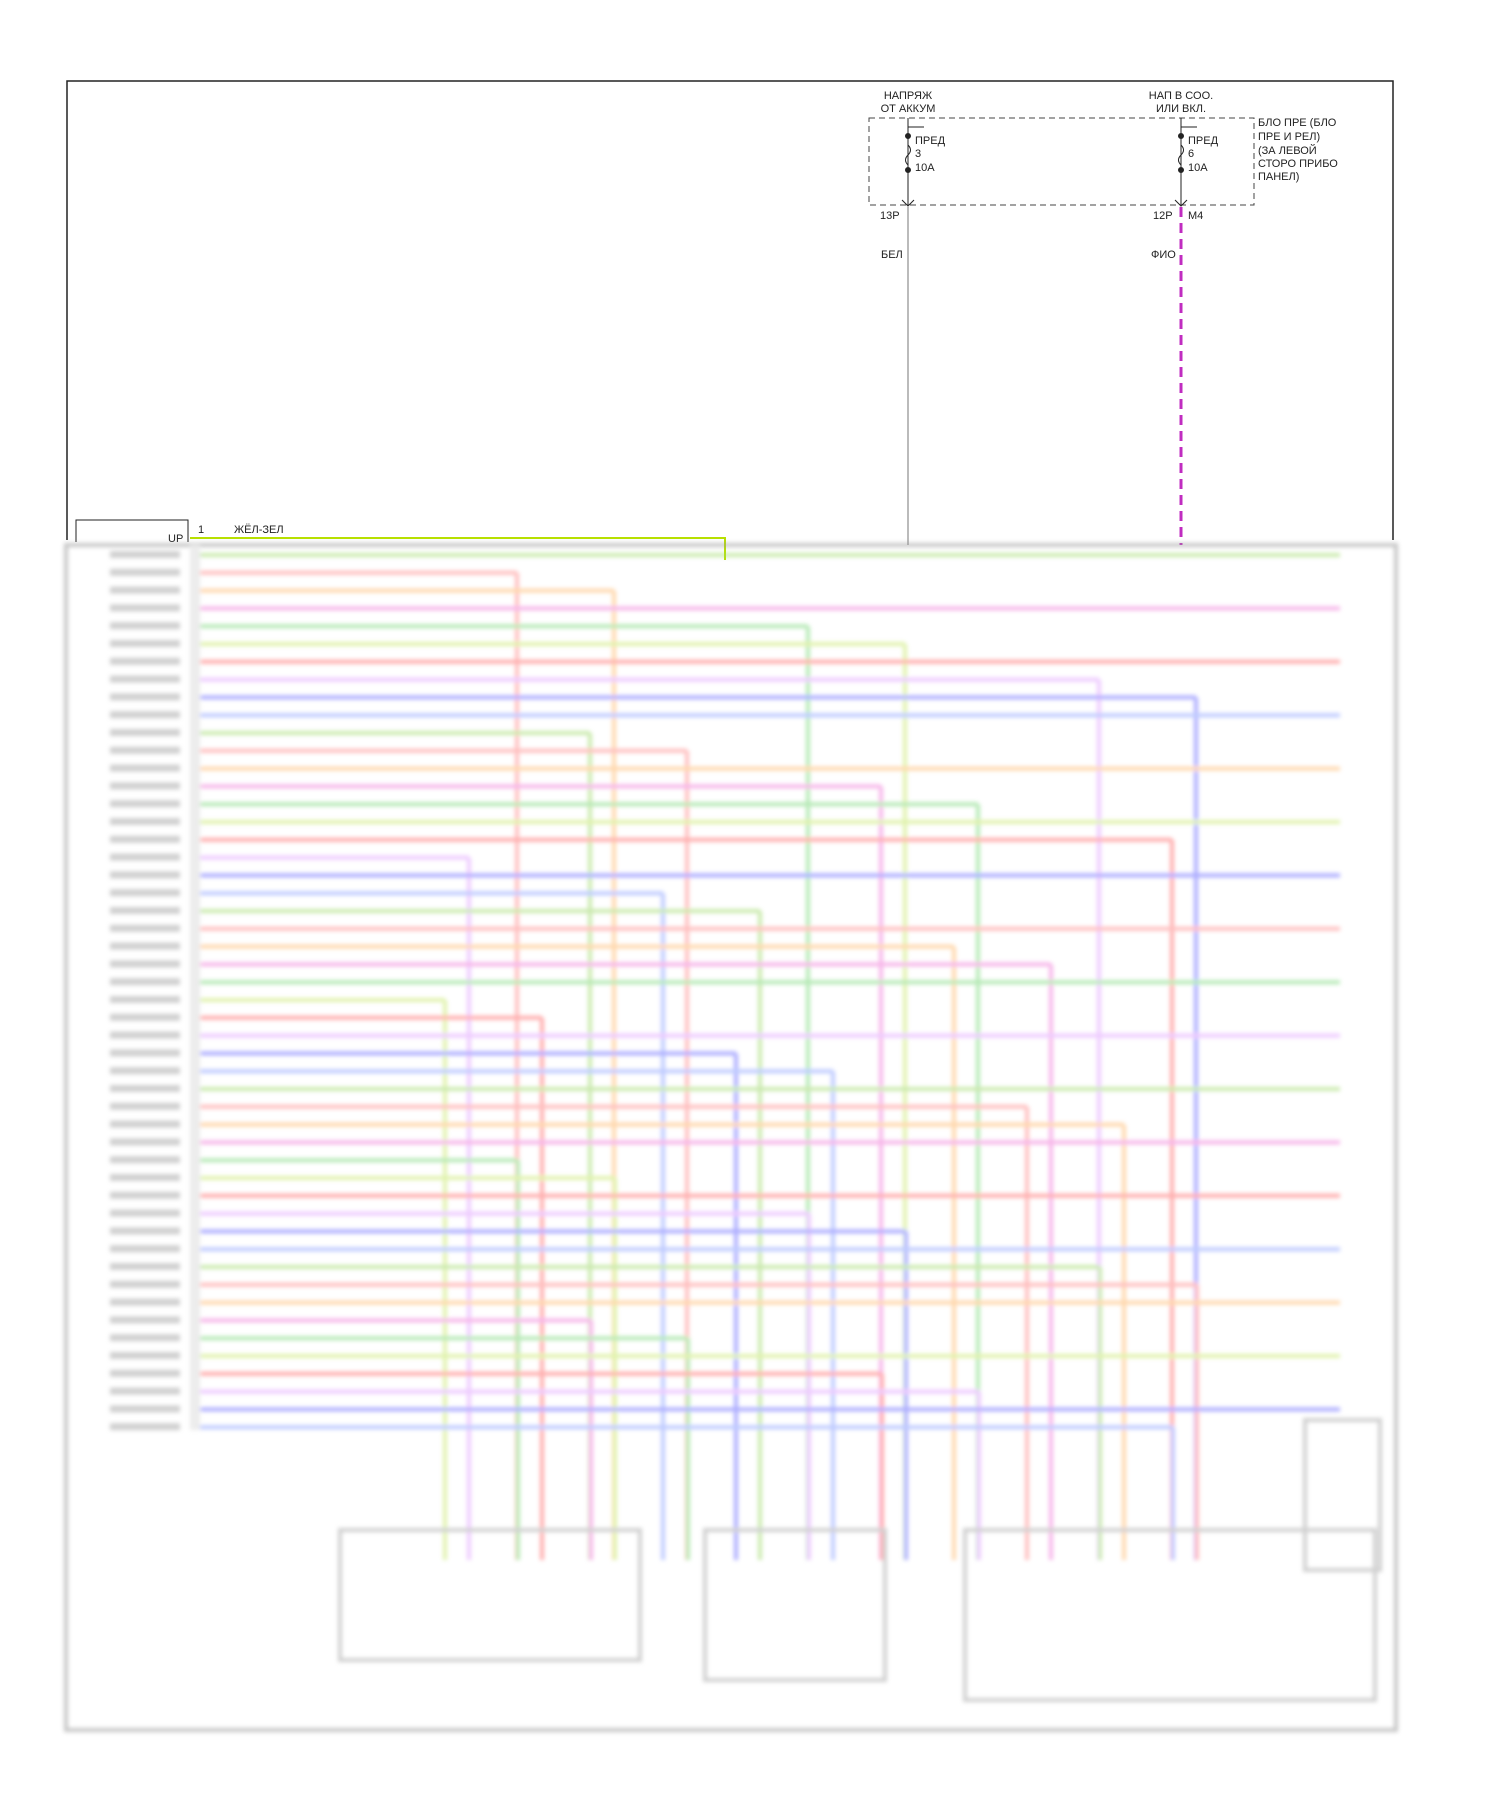  I want to click on supply-label: ИЛИ ВКЛ., so click(1181, 109).